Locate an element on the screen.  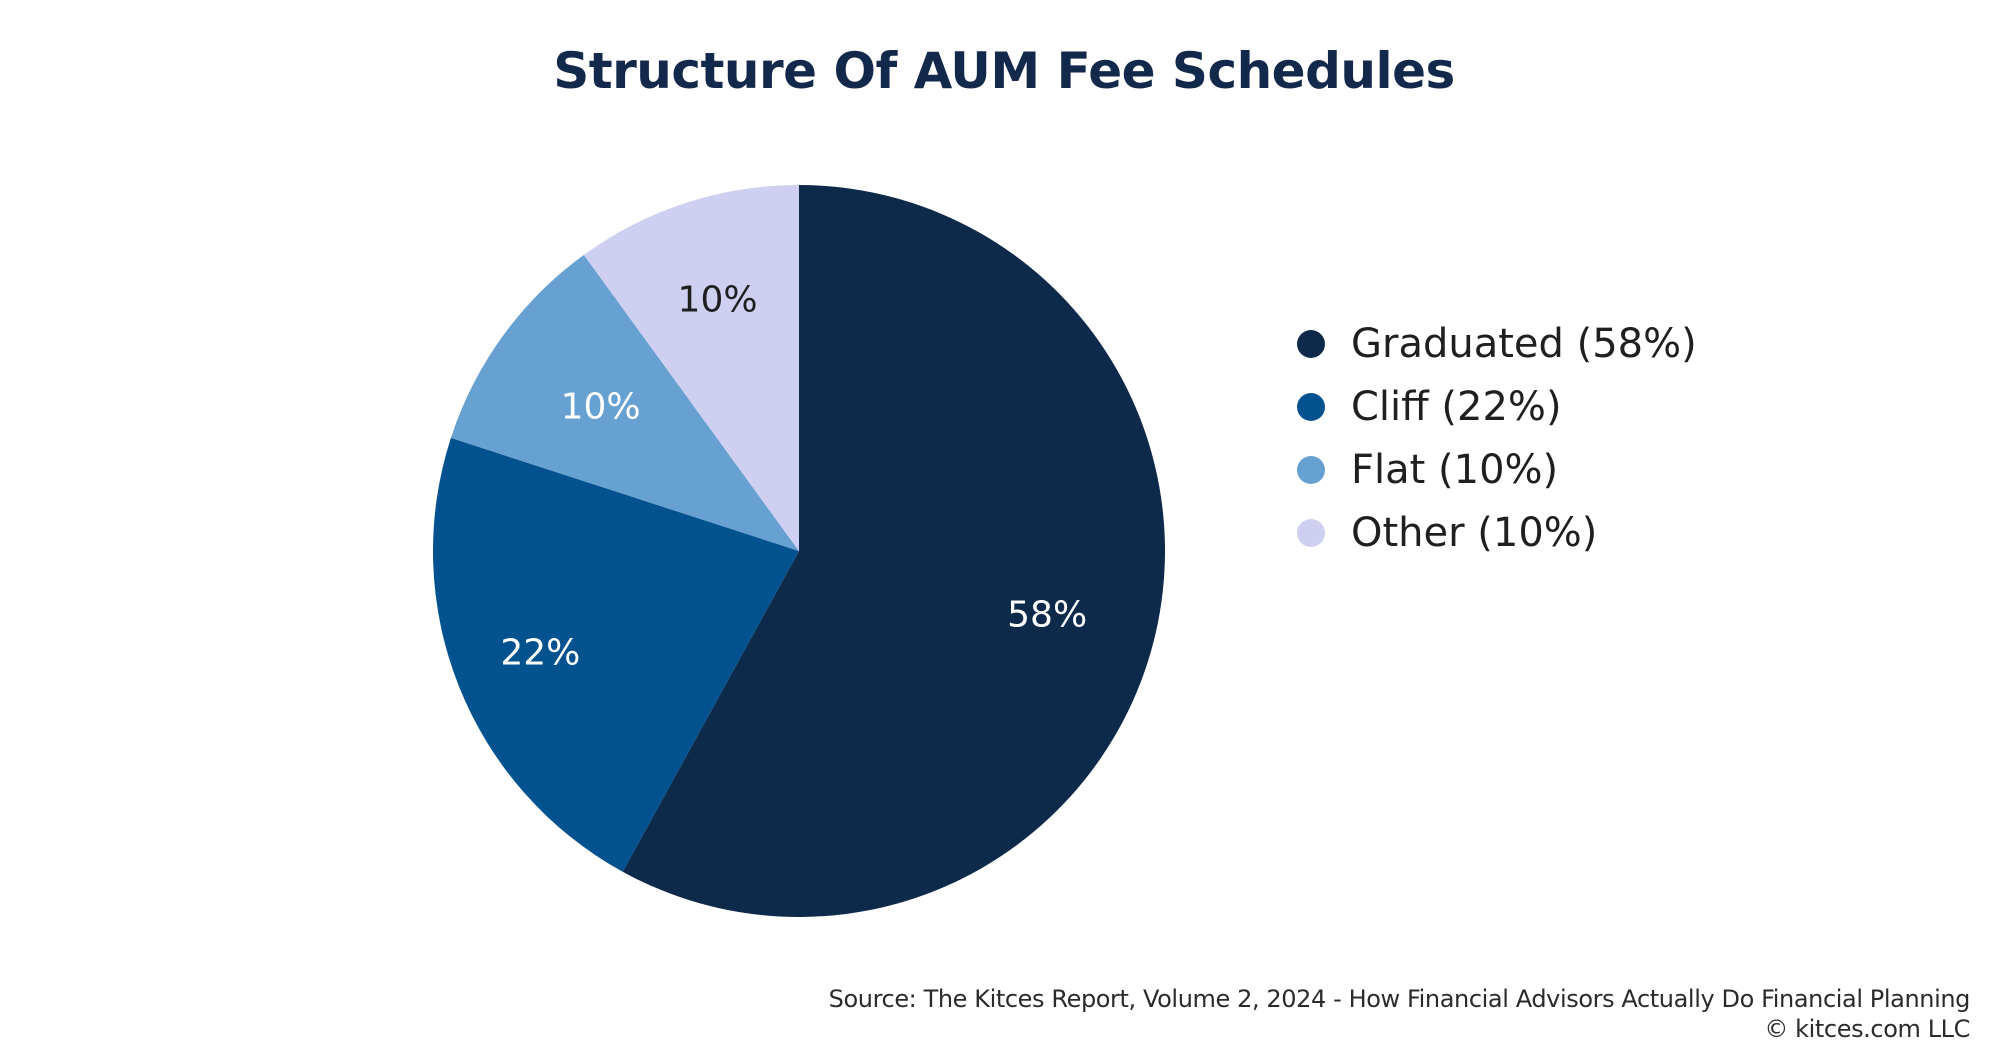
legend-label: Graduated (58%) is located at coordinates (1524, 343).